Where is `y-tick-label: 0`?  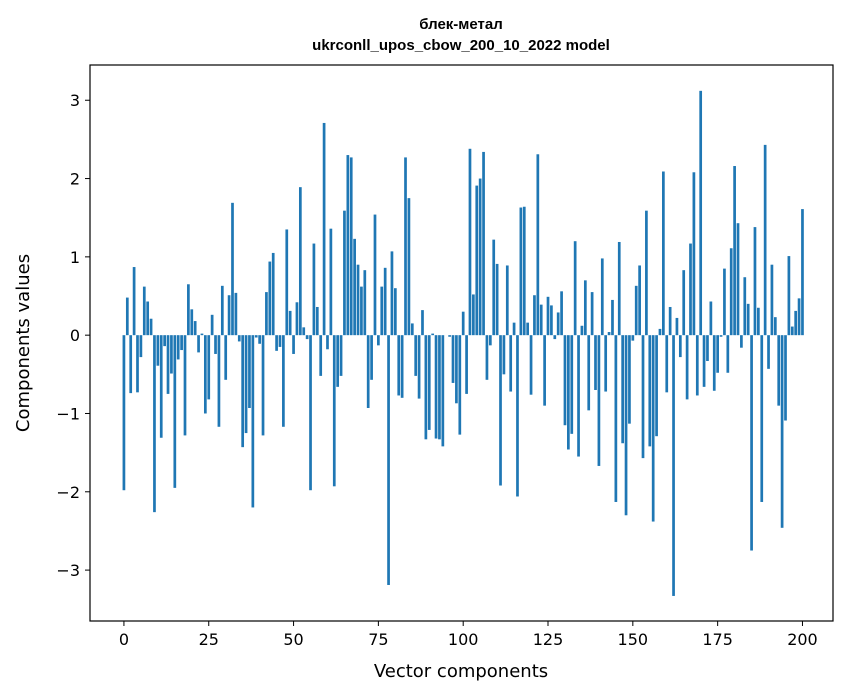 y-tick-label: 0 is located at coordinates (75, 335).